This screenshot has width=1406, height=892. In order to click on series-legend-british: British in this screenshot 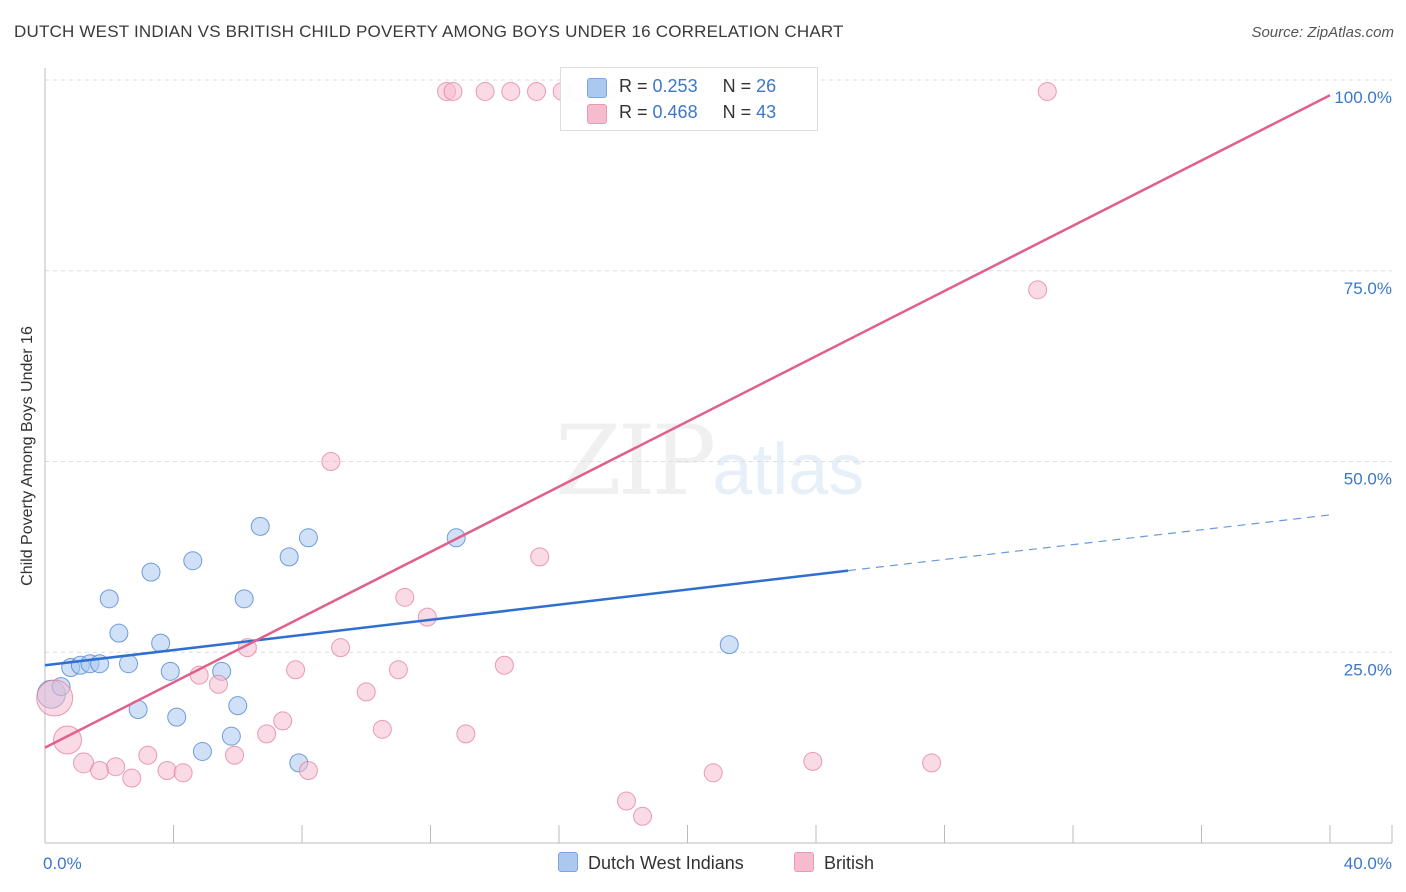, I will do `click(834, 864)`.